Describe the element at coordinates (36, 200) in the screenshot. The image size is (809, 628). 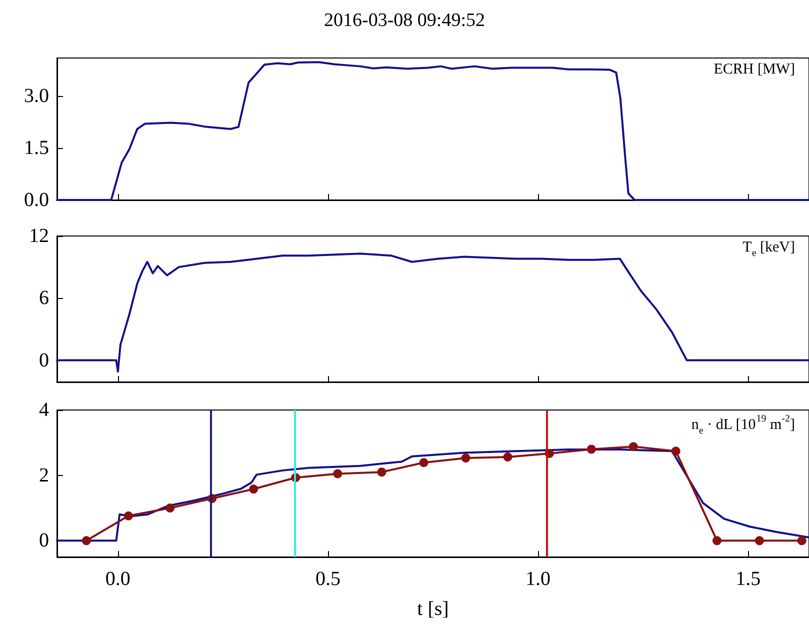
I see `y-tick-label: 0.0` at that location.